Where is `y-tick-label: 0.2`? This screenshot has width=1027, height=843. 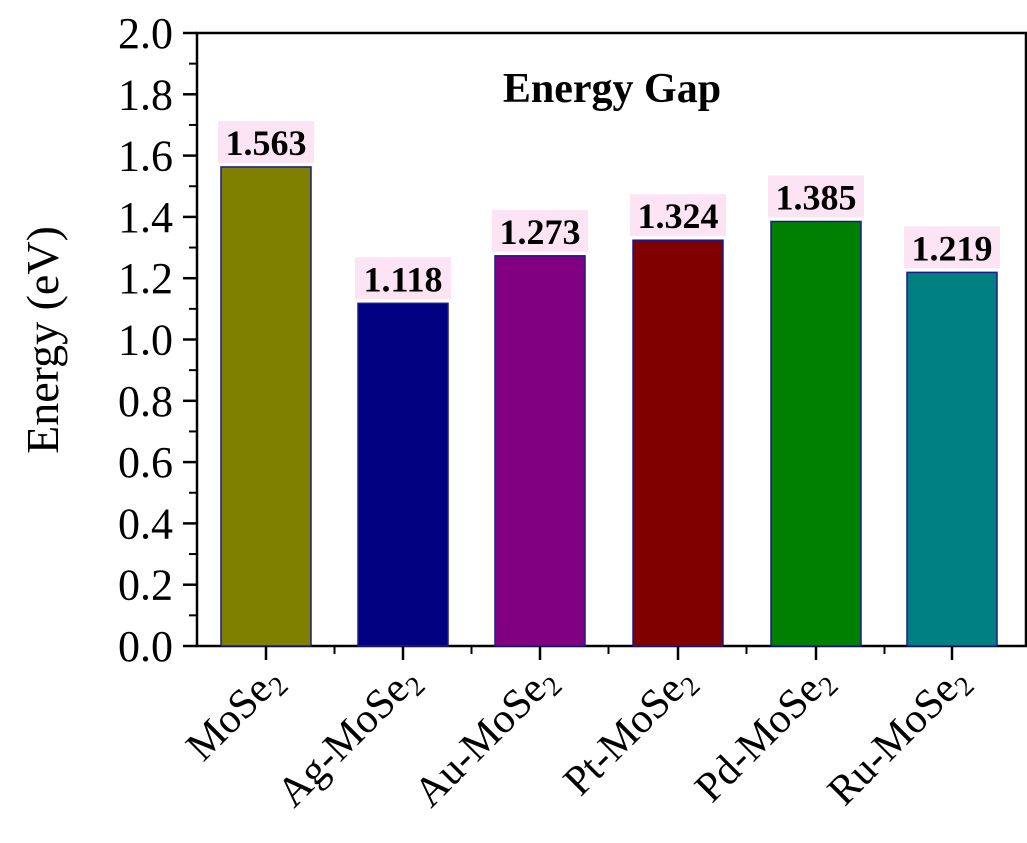
y-tick-label: 0.2 is located at coordinates (145, 585).